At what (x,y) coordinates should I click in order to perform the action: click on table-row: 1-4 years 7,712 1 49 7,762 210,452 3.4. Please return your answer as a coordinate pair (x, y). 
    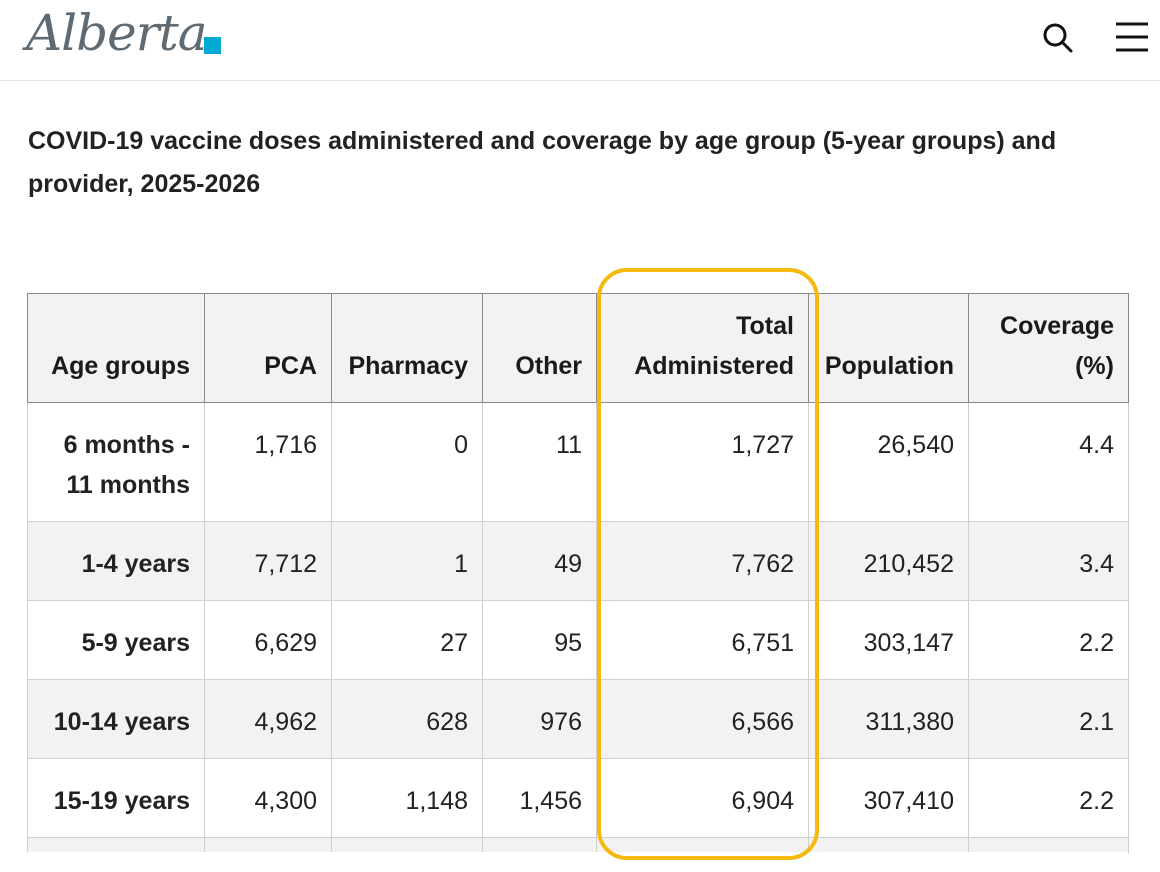
    Looking at the image, I should click on (578, 561).